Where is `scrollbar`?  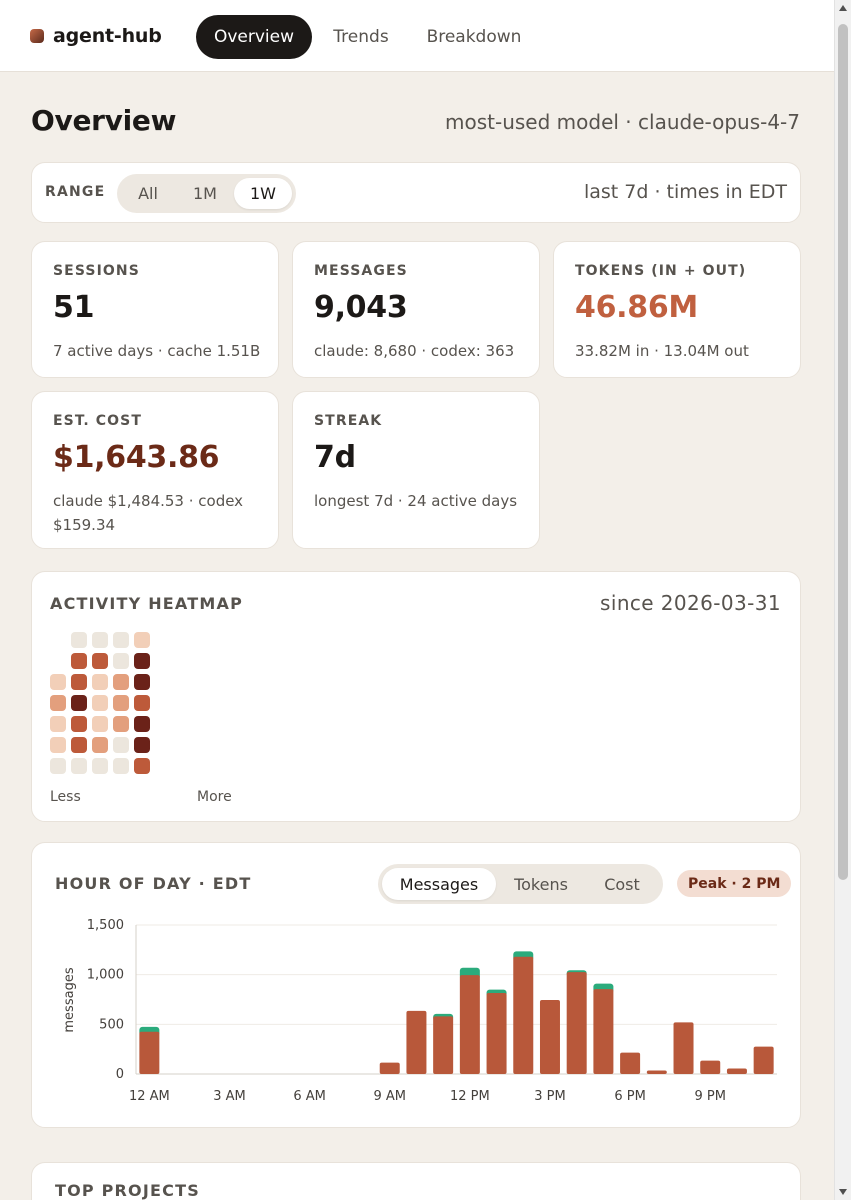 scrollbar is located at coordinates (842, 600).